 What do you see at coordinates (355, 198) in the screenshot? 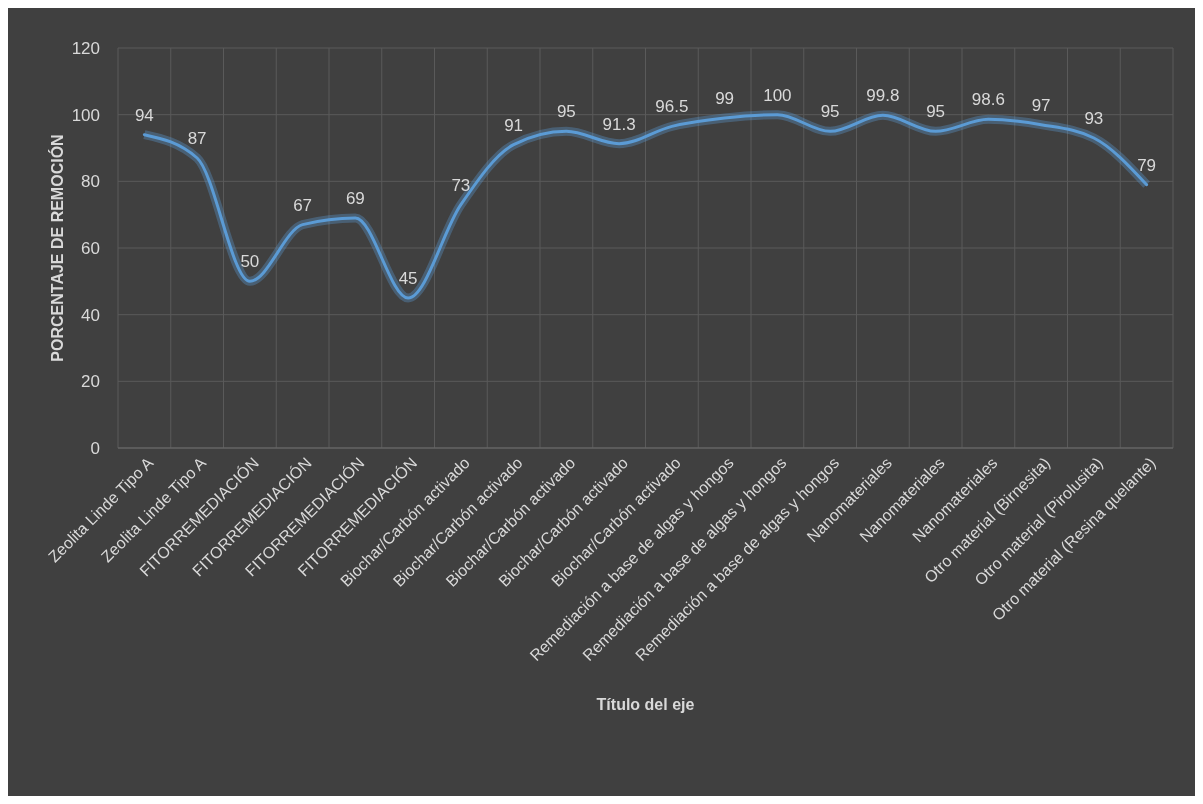
I see `data-label: 69` at bounding box center [355, 198].